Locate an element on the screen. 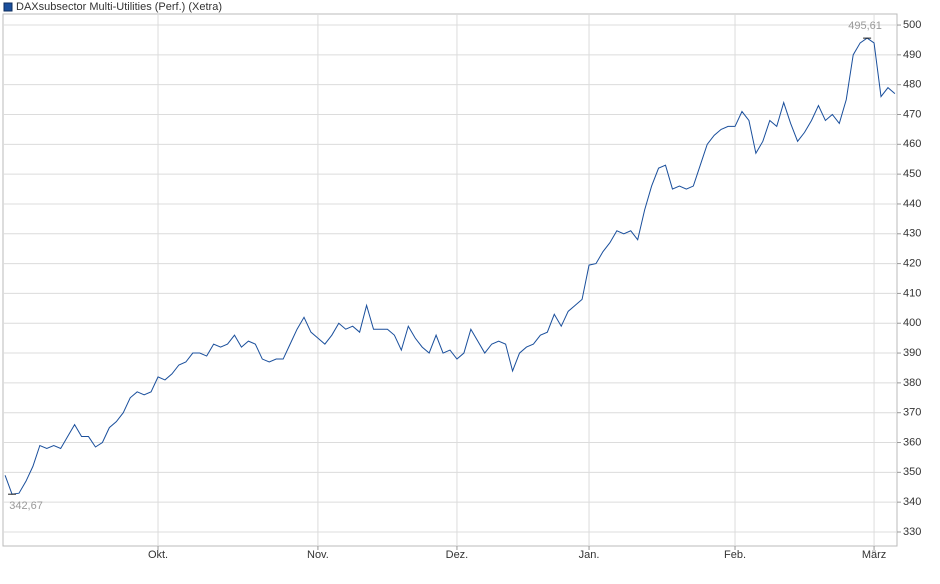 The height and width of the screenshot is (584, 940). y-tick-label: 480 is located at coordinates (912, 85).